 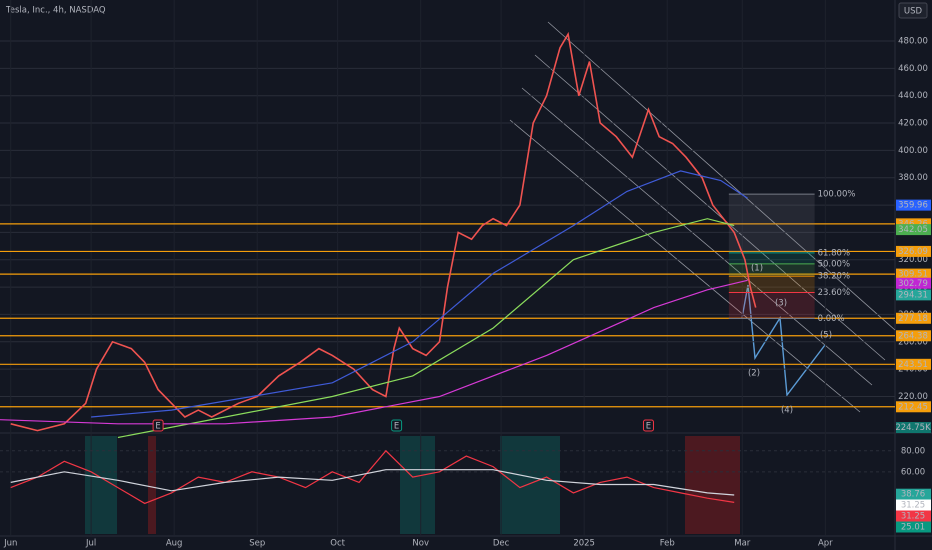 I want to click on price-tag-label: 212.45, so click(x=913, y=407).